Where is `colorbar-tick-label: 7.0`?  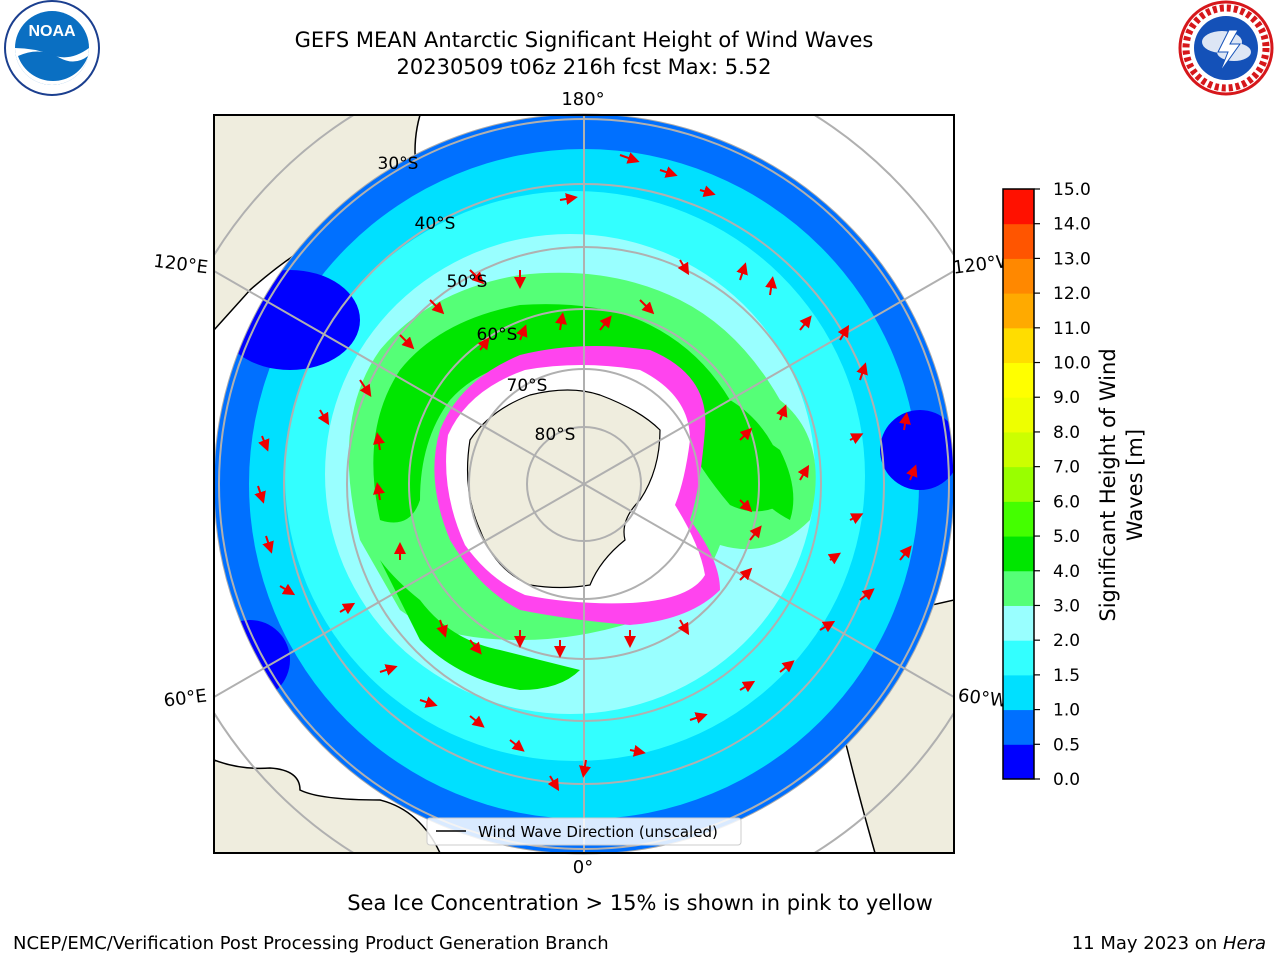 colorbar-tick-label: 7.0 is located at coordinates (1066, 468).